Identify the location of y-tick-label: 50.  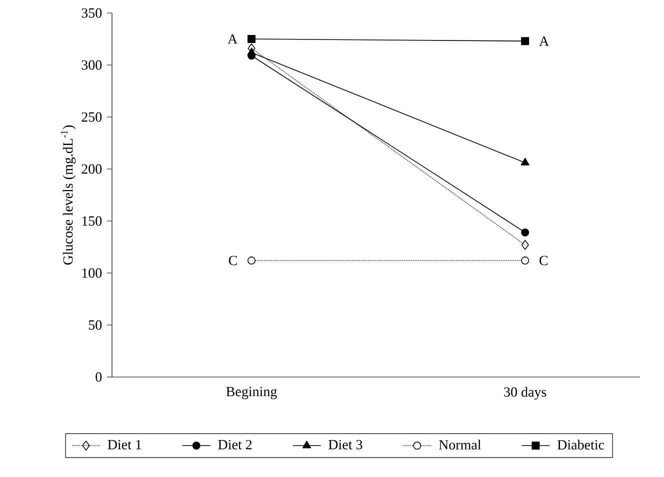
(95, 325).